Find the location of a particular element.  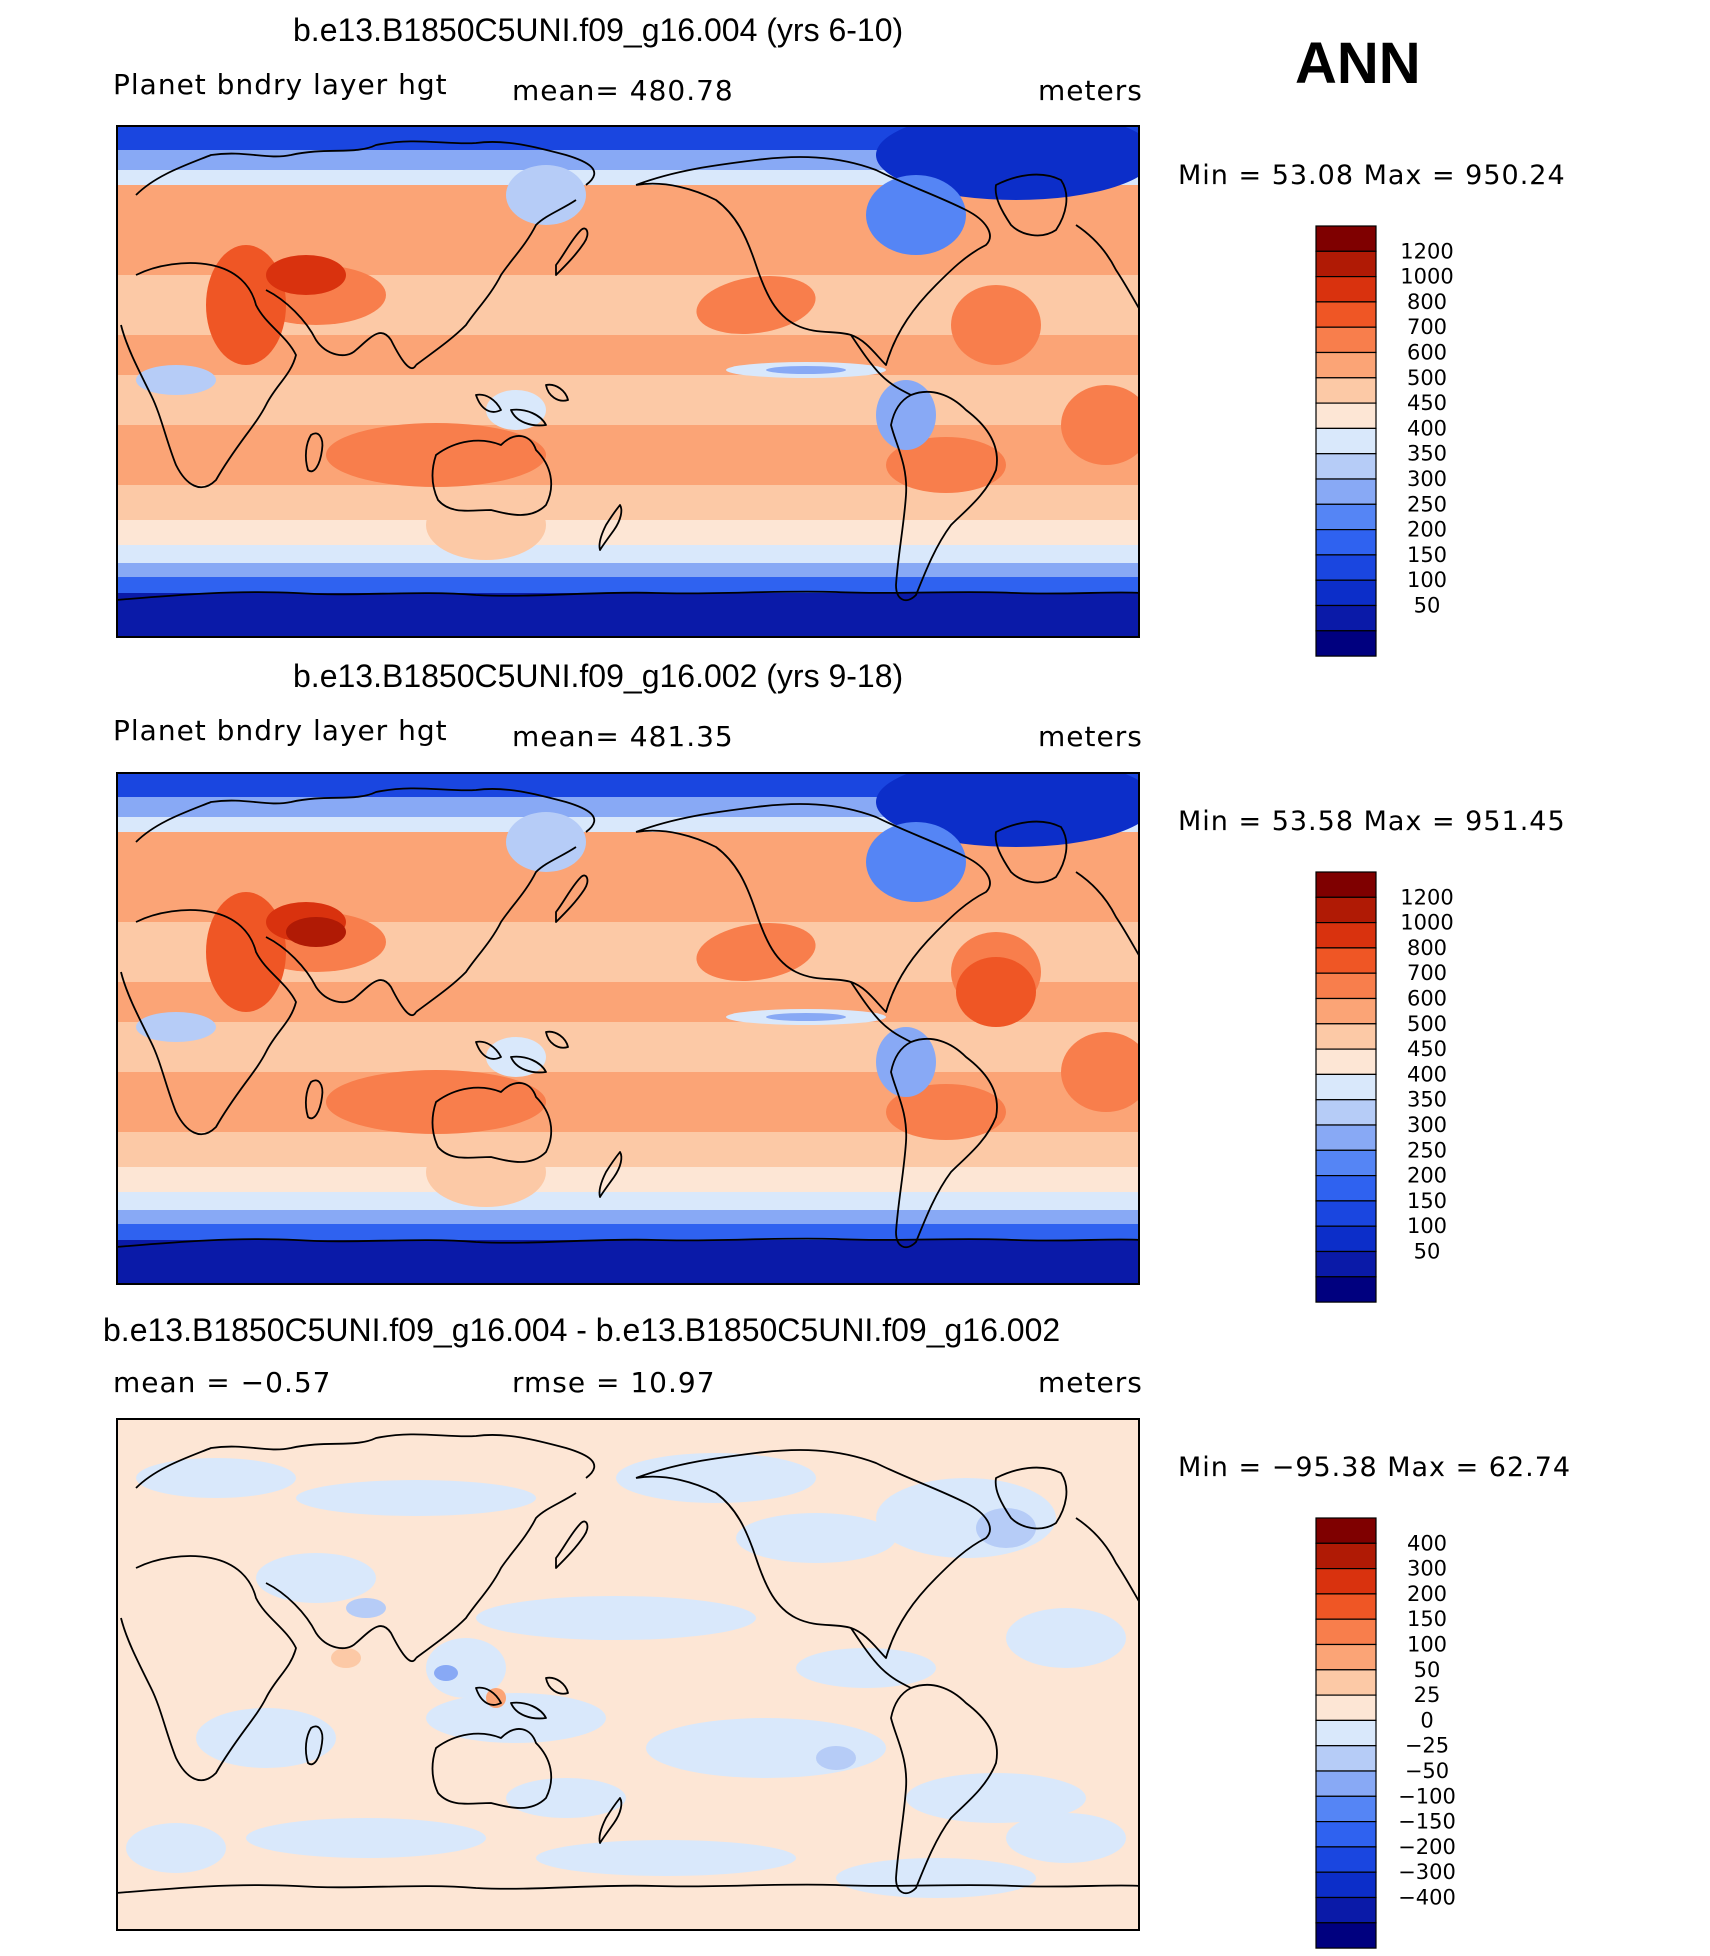

colorbar-tick-label: −150 is located at coordinates (1427, 1822).